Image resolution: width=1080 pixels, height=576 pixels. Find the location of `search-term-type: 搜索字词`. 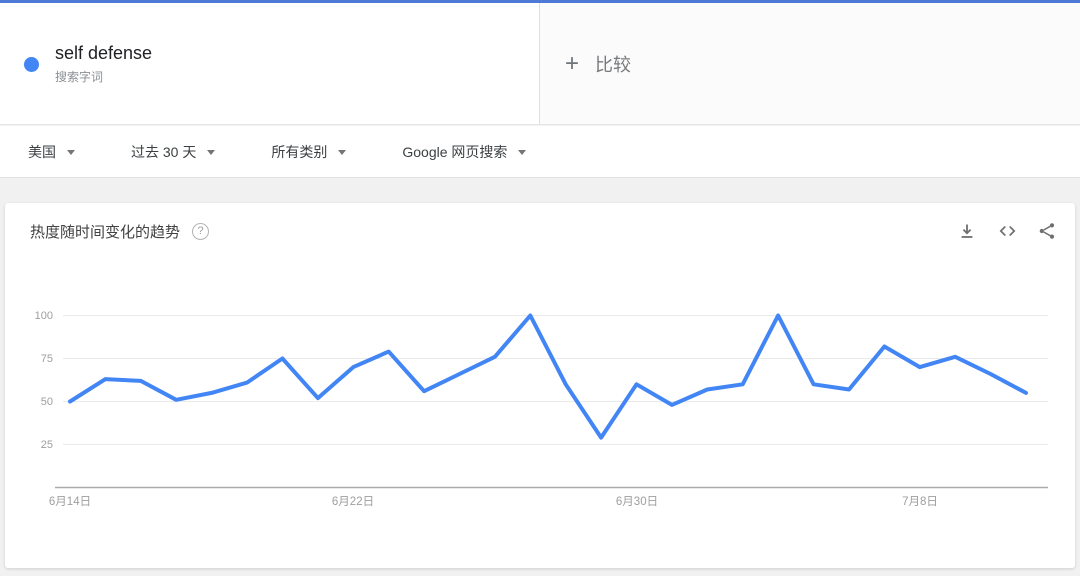

search-term-type: 搜索字词 is located at coordinates (79, 77).